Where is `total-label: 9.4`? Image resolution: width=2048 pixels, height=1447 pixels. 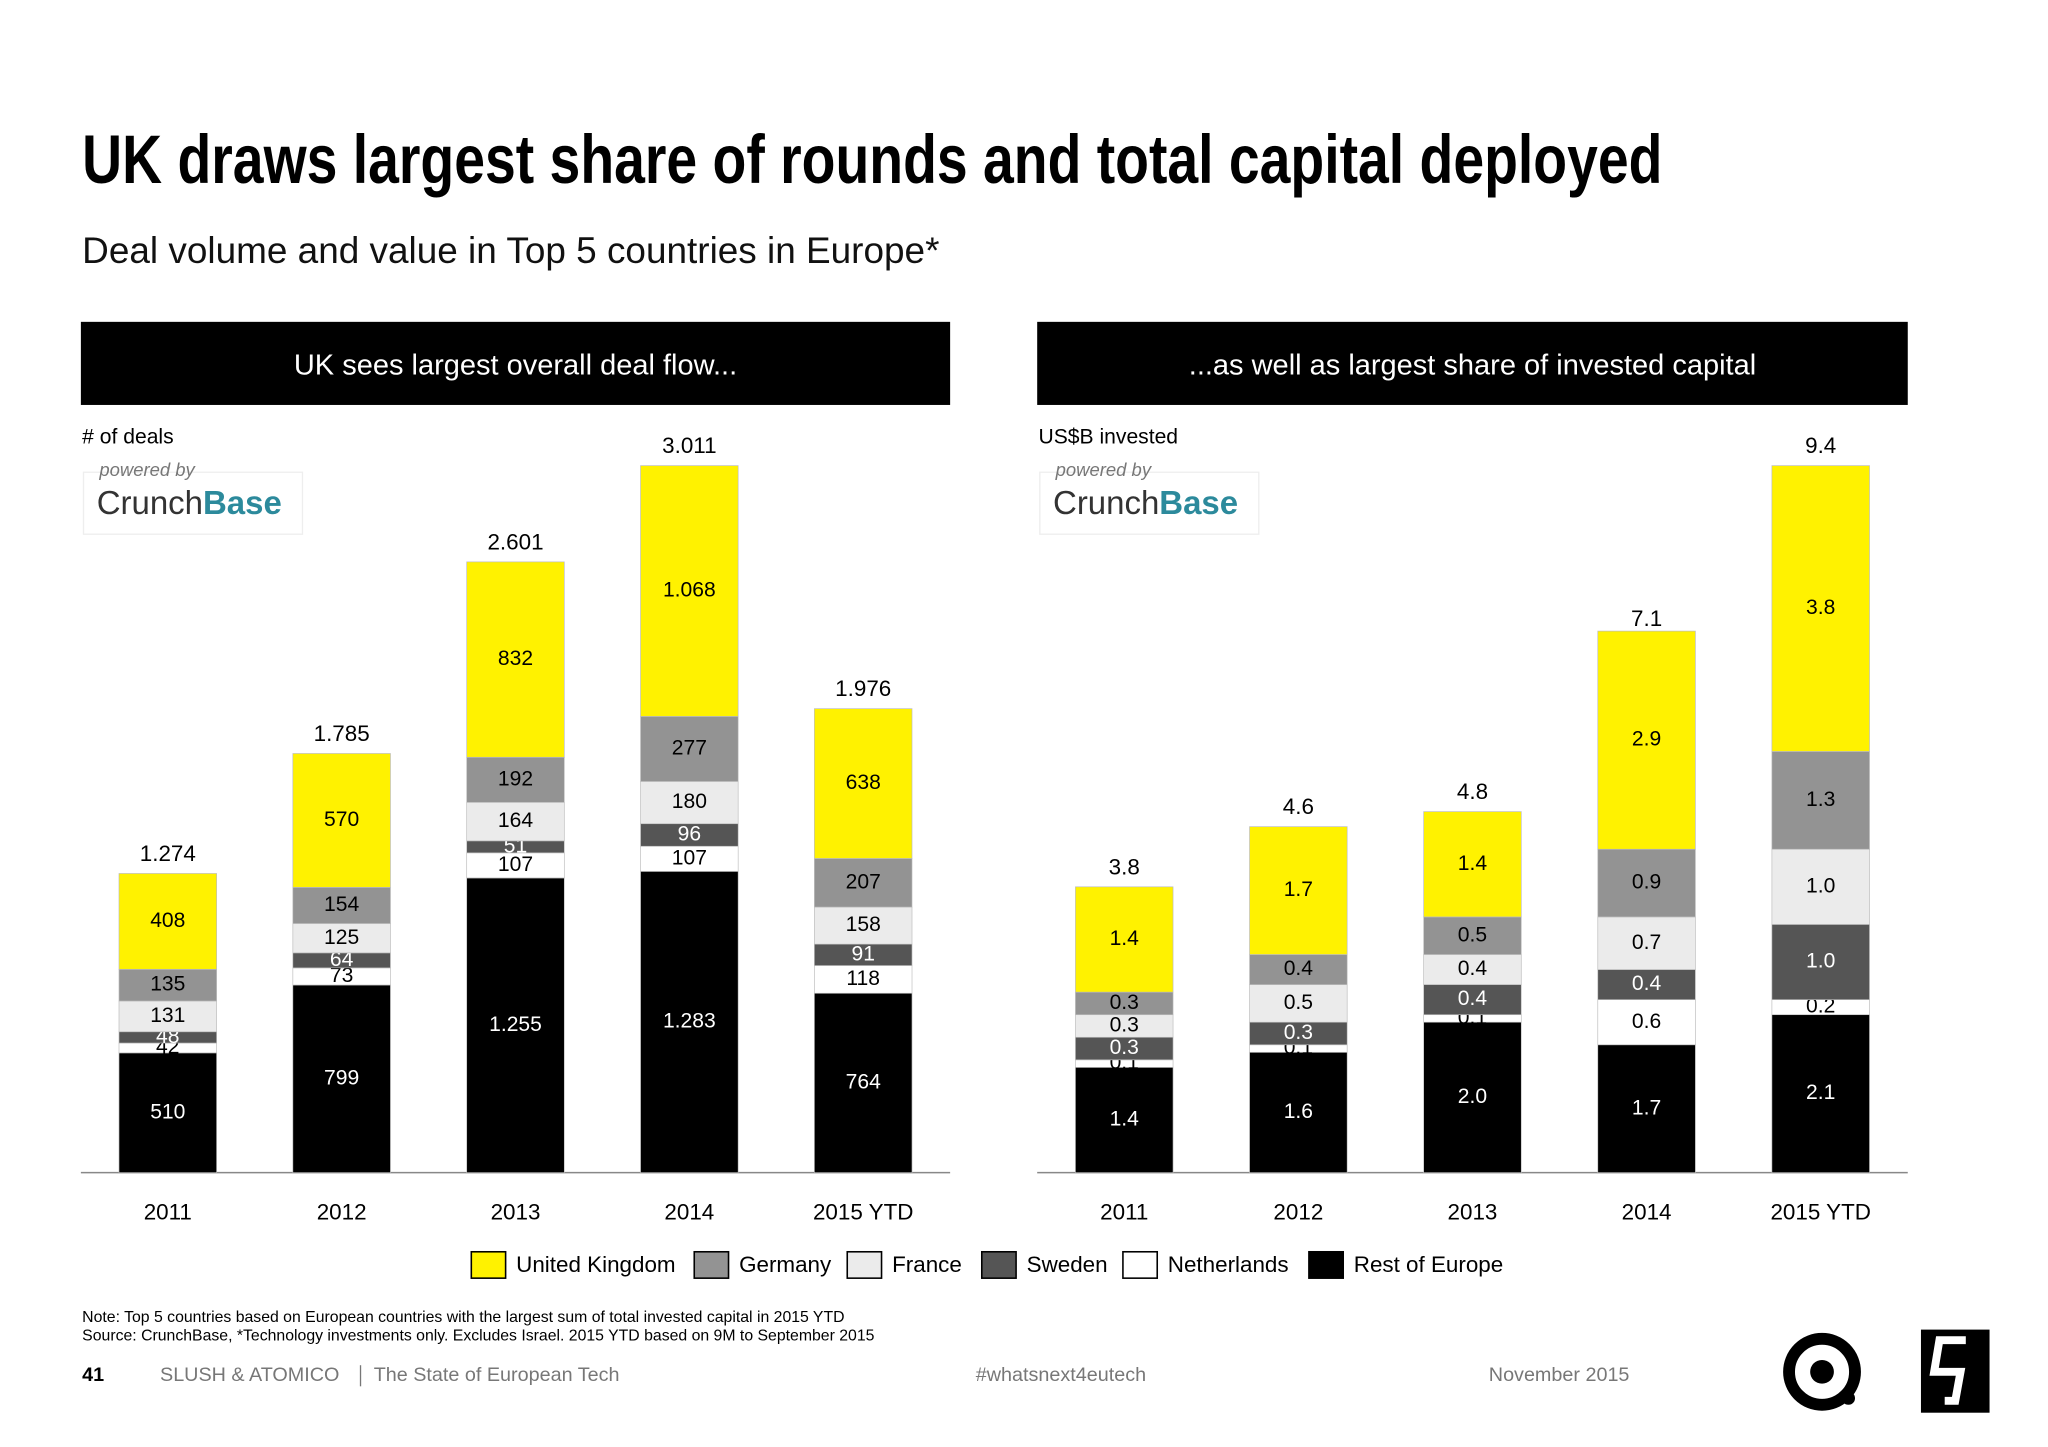 total-label: 9.4 is located at coordinates (1820, 445).